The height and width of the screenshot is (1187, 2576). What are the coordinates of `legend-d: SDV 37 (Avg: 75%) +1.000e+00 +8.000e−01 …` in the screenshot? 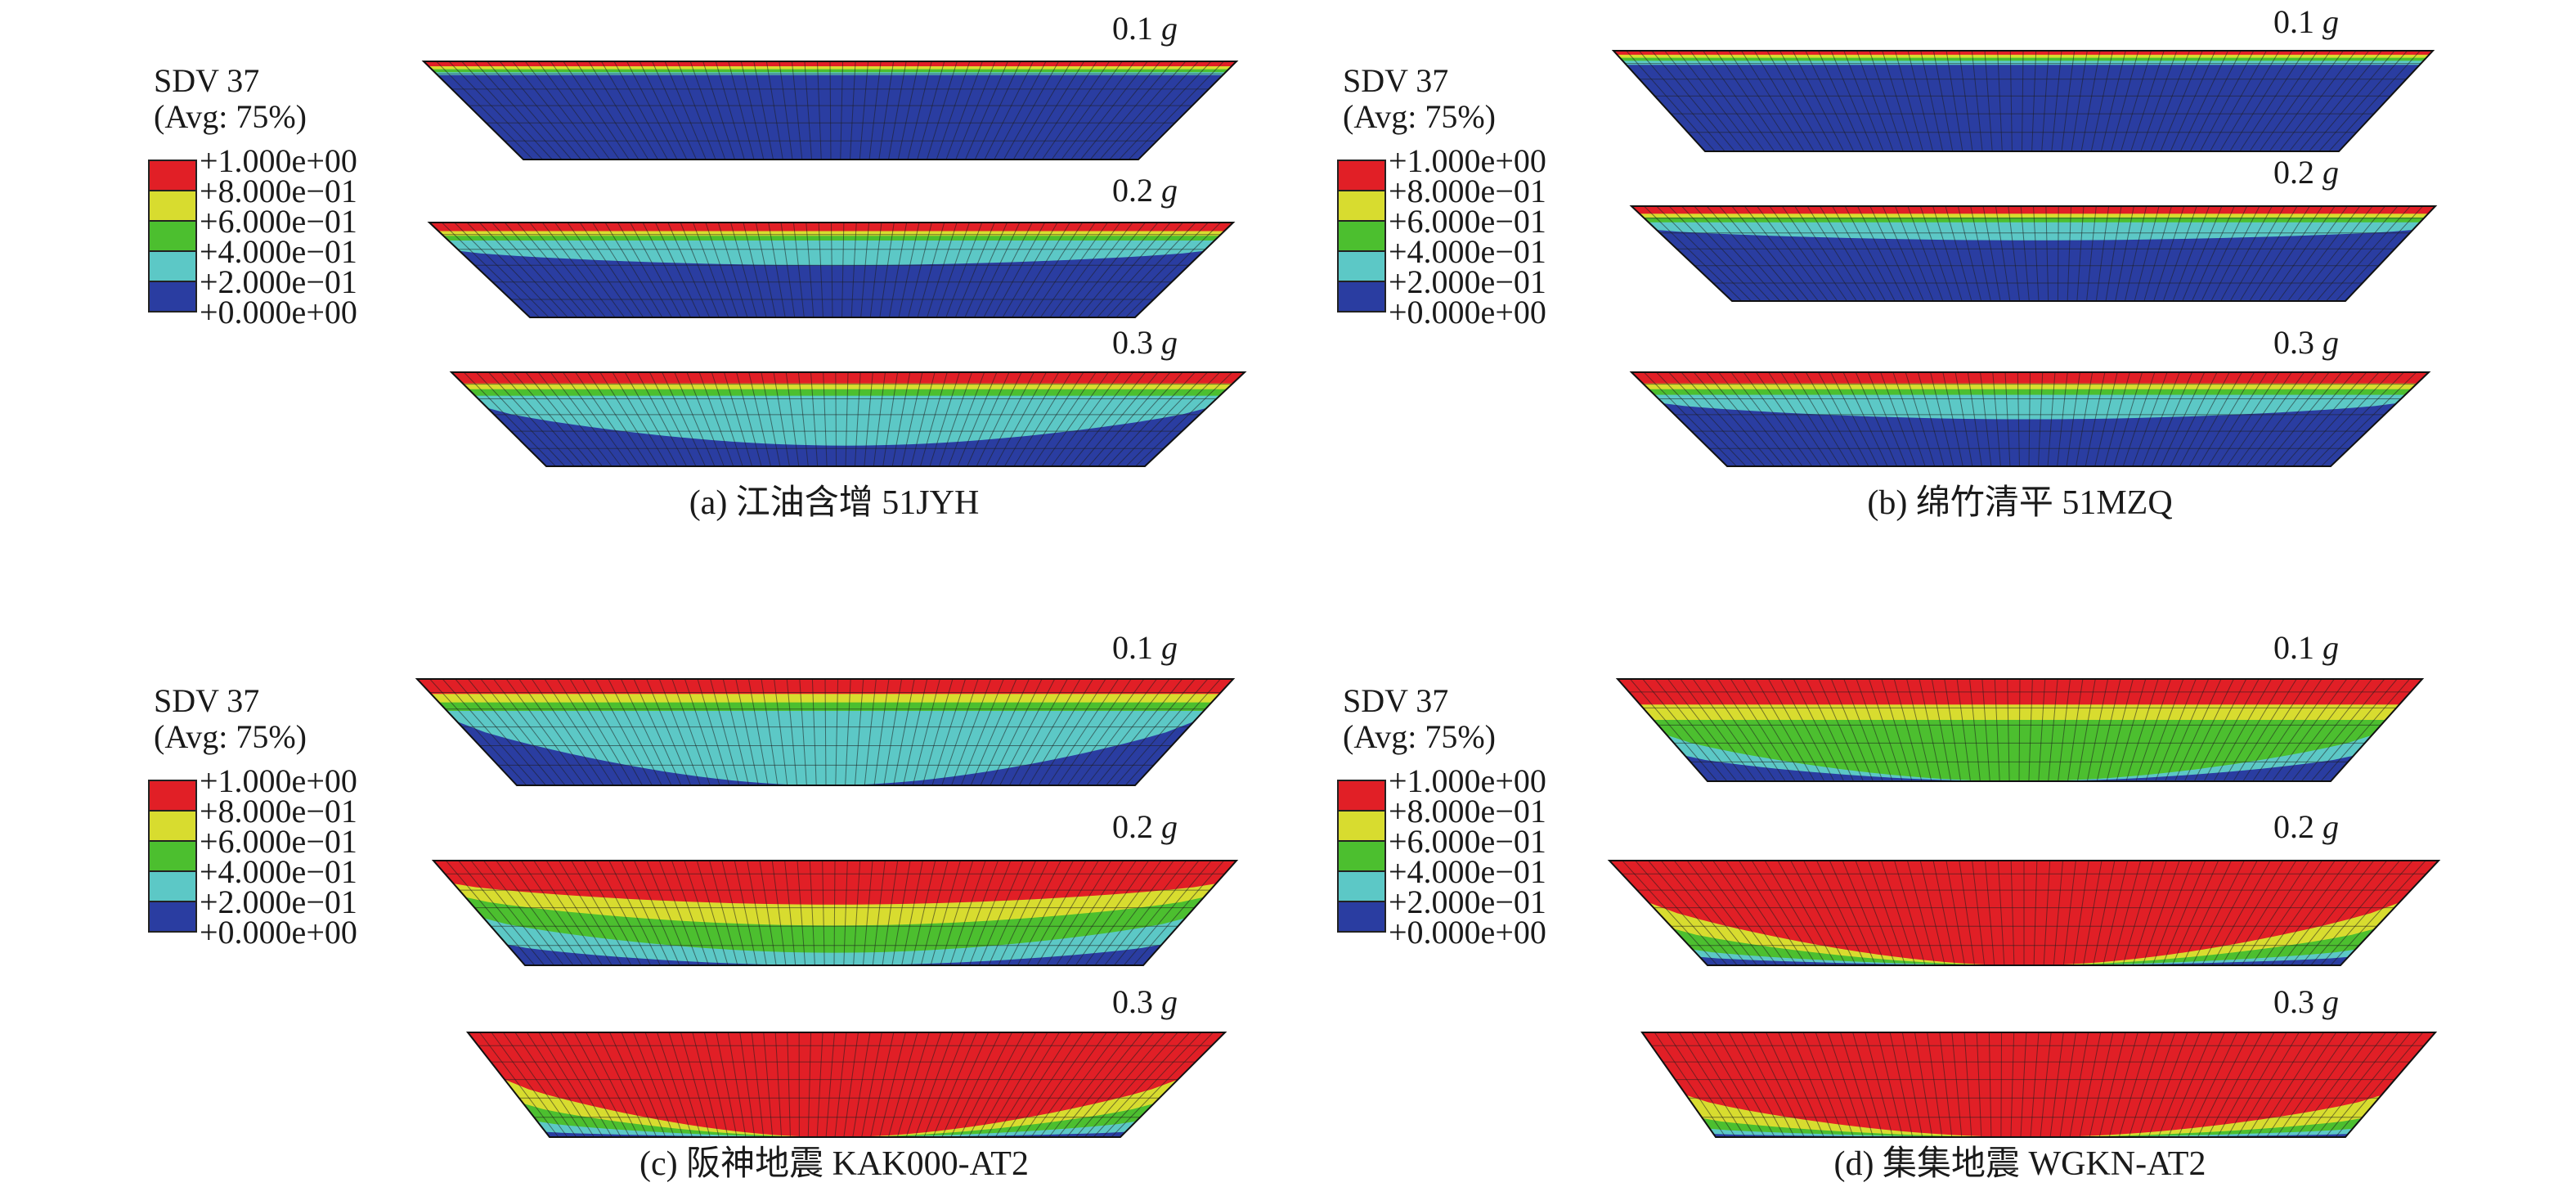 It's located at (1441, 817).